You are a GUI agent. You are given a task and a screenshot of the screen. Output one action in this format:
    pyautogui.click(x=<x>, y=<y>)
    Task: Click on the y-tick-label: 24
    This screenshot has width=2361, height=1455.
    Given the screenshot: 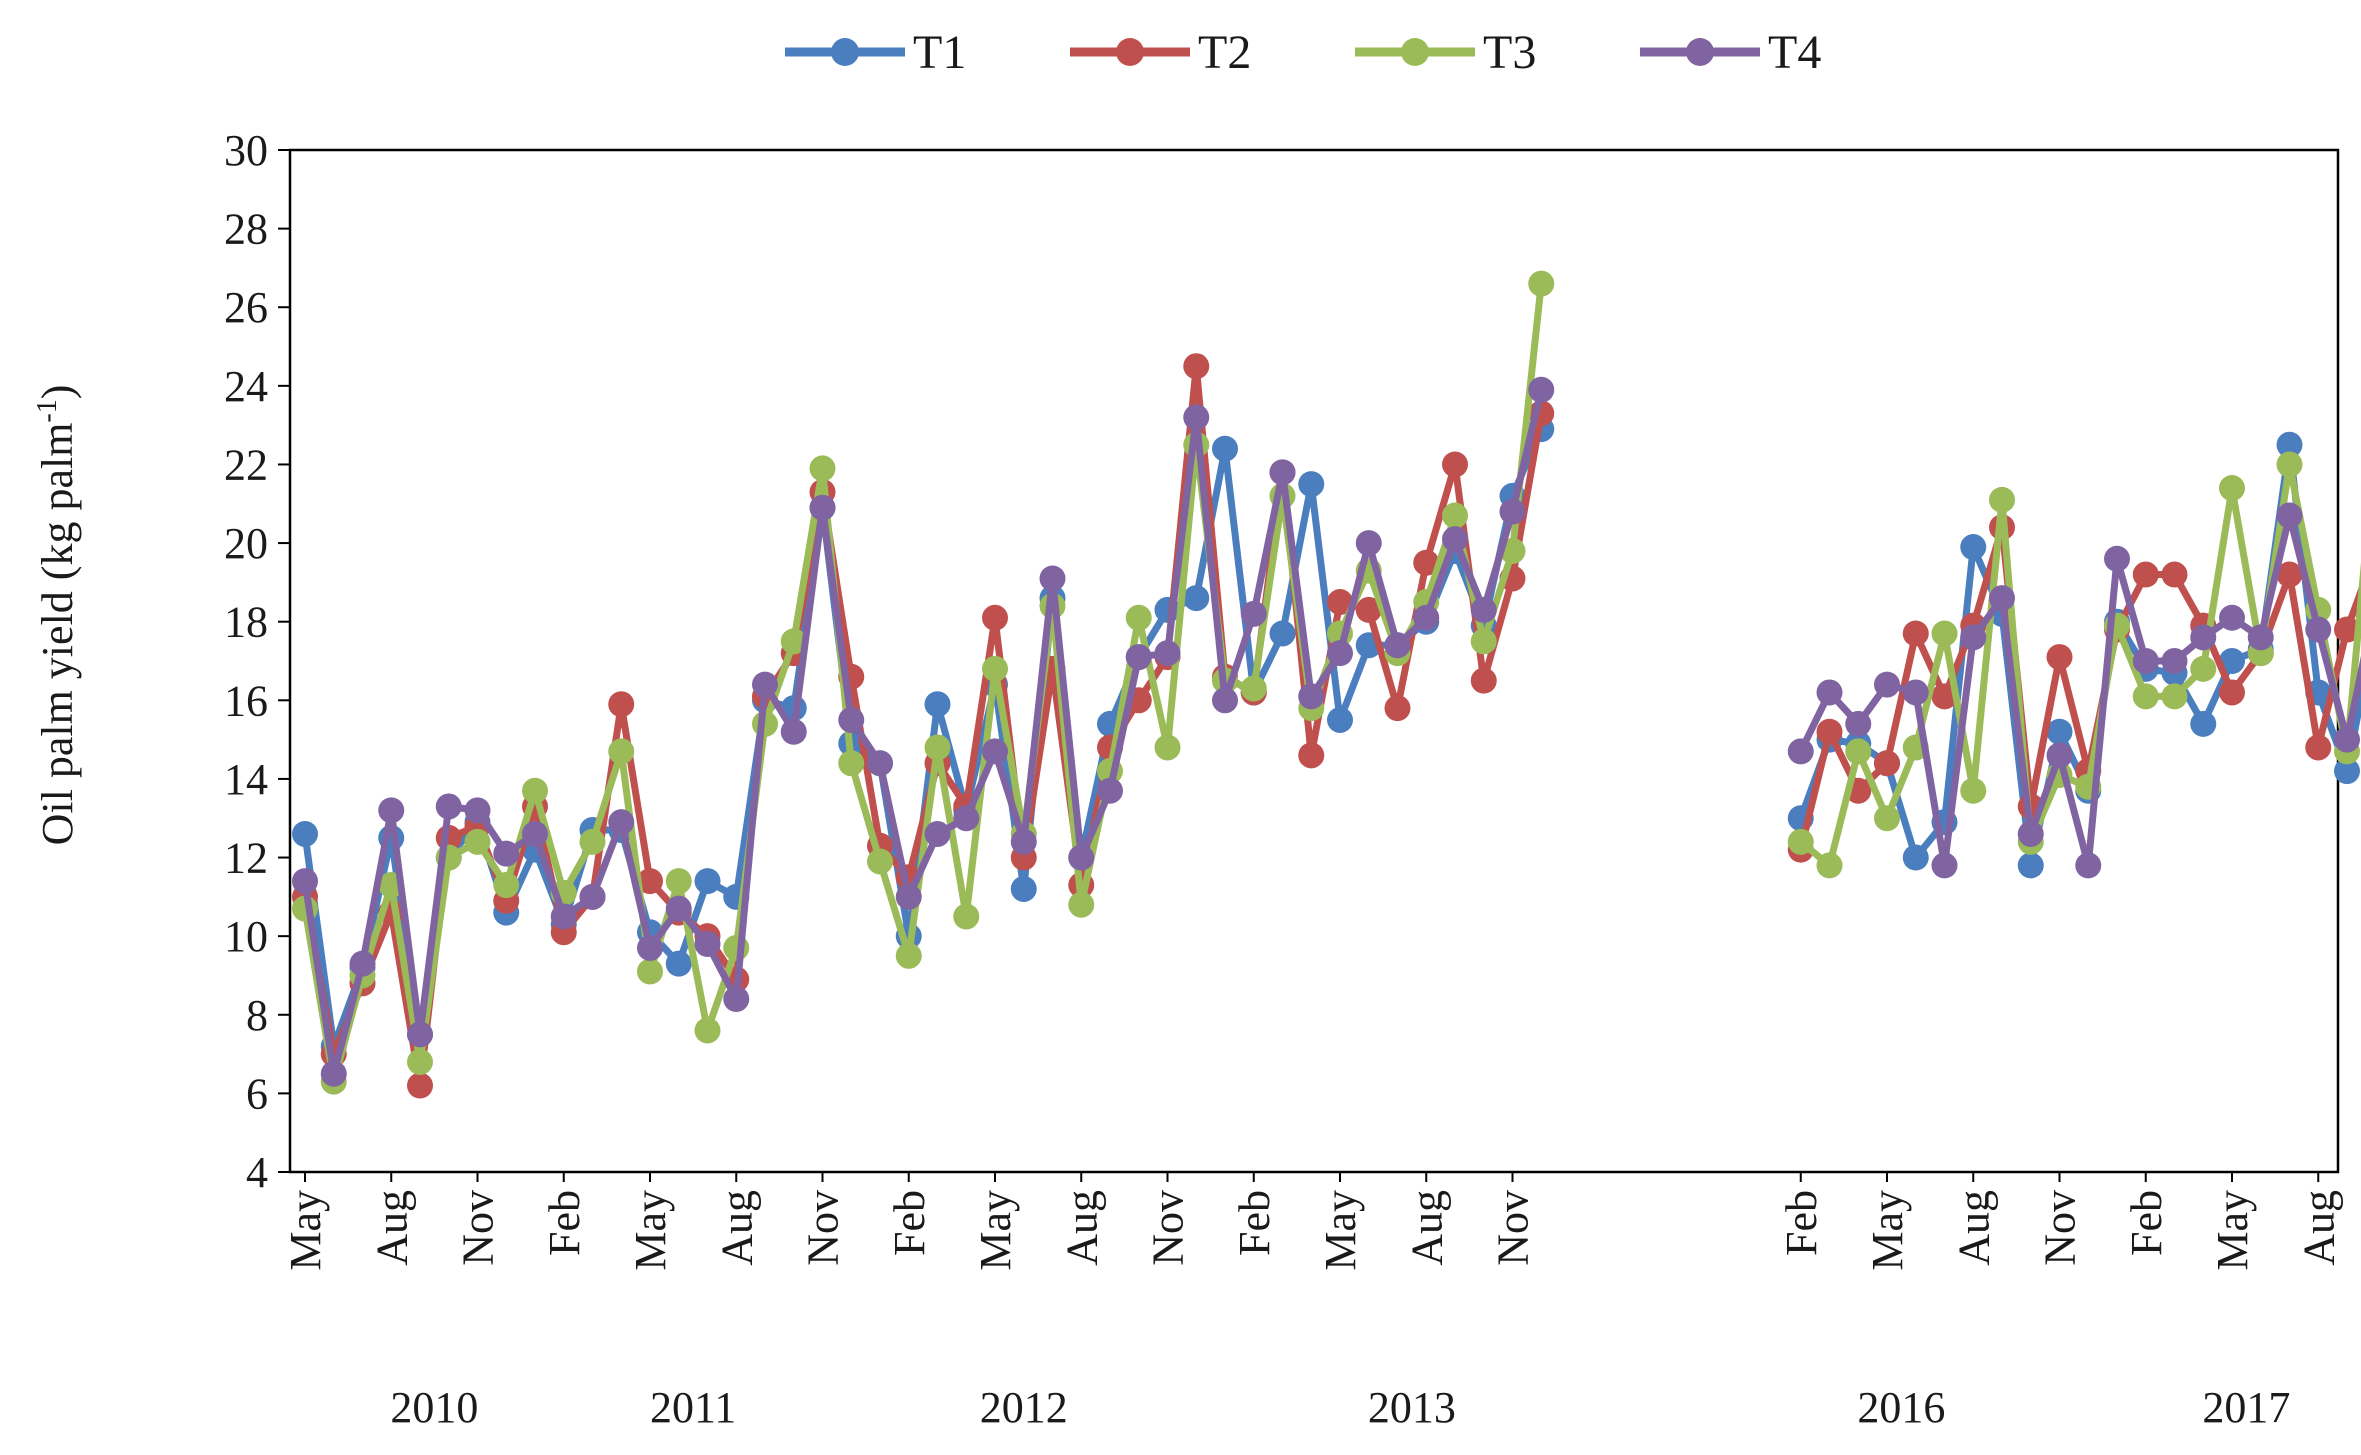 What is the action you would take?
    pyautogui.click(x=246, y=386)
    